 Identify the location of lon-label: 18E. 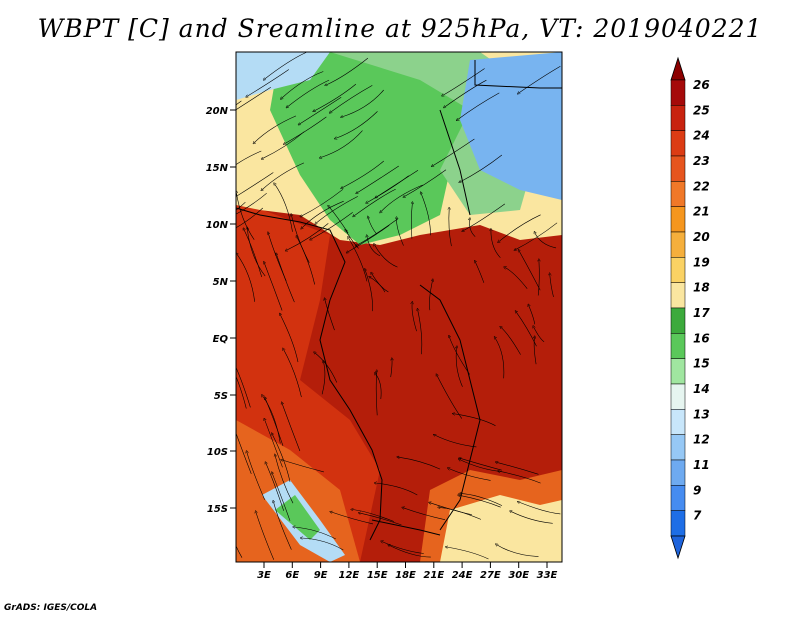
(405, 575).